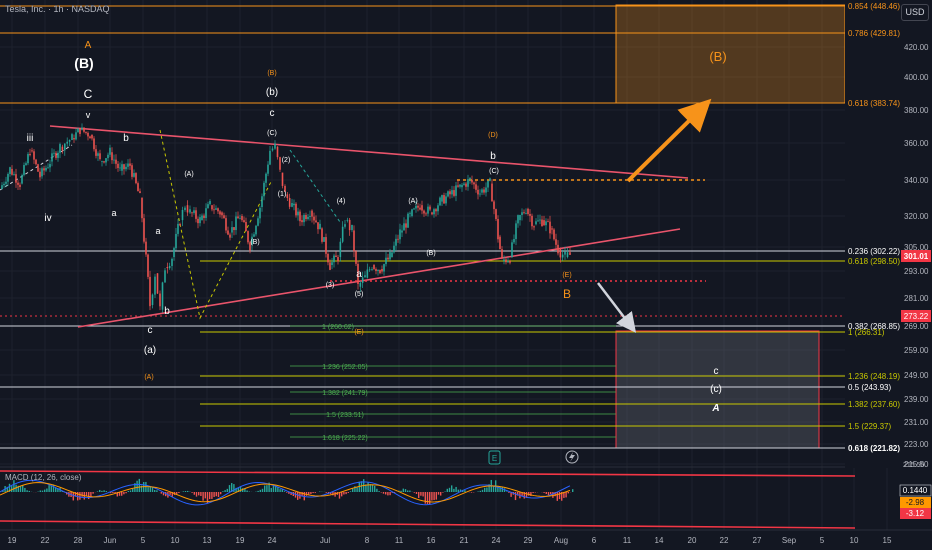 This screenshot has height=550, width=932. Describe the element at coordinates (367, 540) in the screenshot. I see `time-tick: 8` at that location.